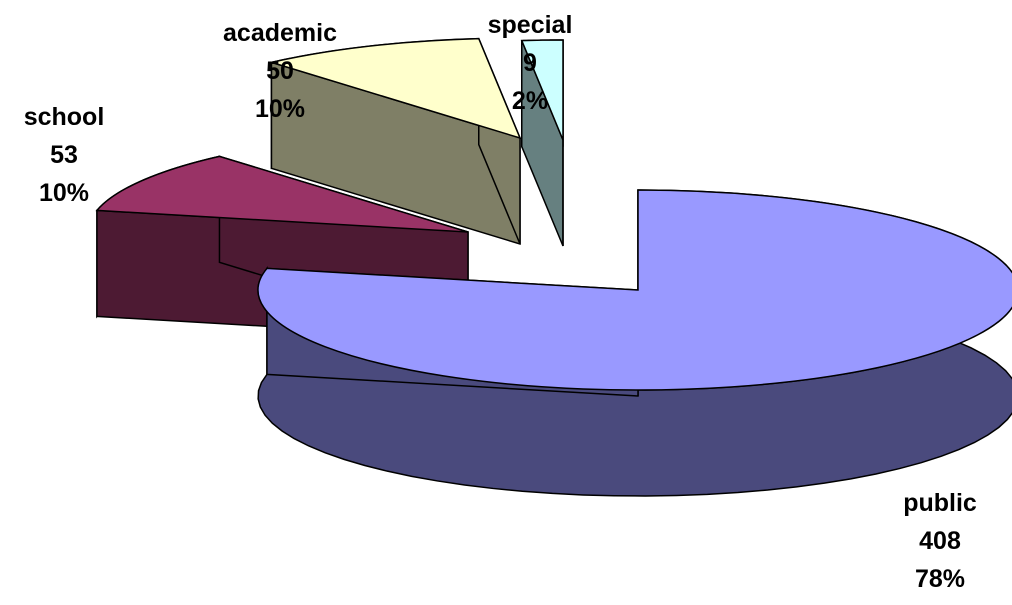  I want to click on slice-special-top, so click(542, 90).